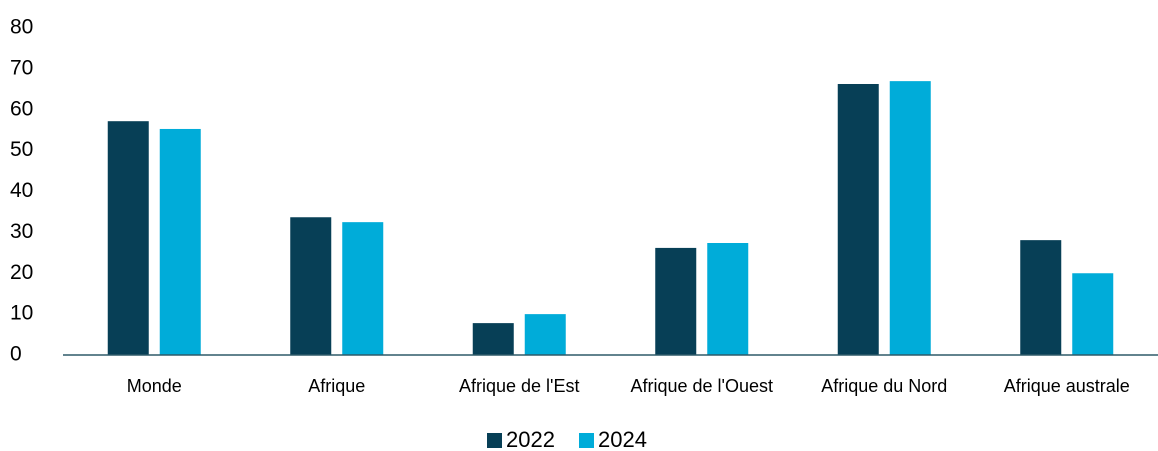  What do you see at coordinates (154, 386) in the screenshot?
I see `x-tick-label: Monde` at bounding box center [154, 386].